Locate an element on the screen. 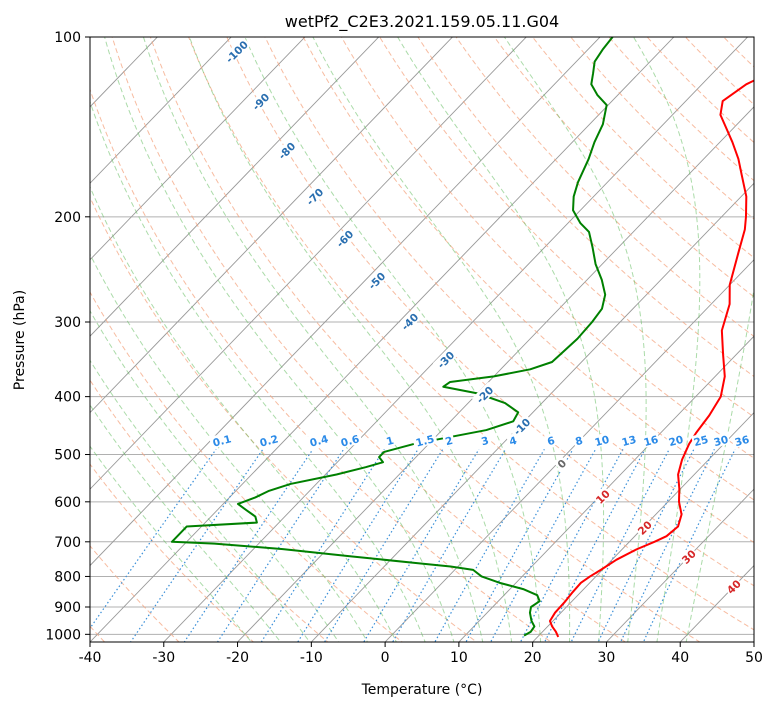 This screenshot has width=775, height=708. mixing-ratio-label-group: 1 is located at coordinates (390, 440).